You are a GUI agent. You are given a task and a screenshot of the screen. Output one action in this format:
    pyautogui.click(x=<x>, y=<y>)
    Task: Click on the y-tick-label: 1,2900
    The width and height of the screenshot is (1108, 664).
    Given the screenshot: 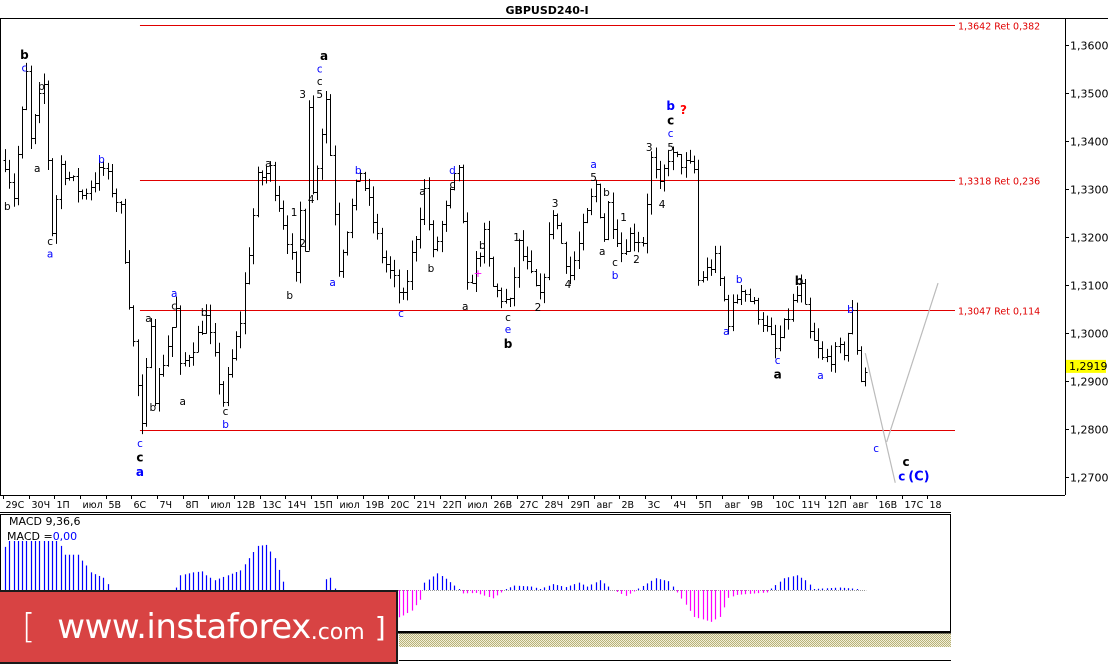 What is the action you would take?
    pyautogui.click(x=1089, y=382)
    